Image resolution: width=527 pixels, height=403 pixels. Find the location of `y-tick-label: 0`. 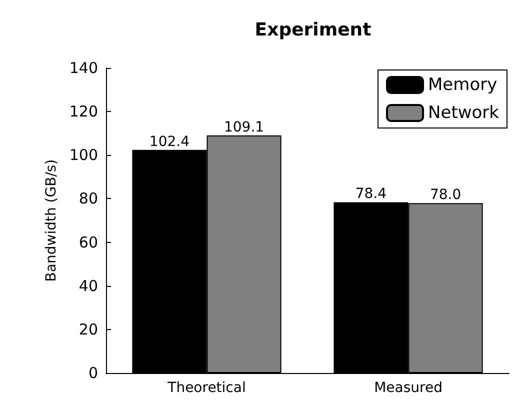

y-tick-label: 0 is located at coordinates (93, 373).